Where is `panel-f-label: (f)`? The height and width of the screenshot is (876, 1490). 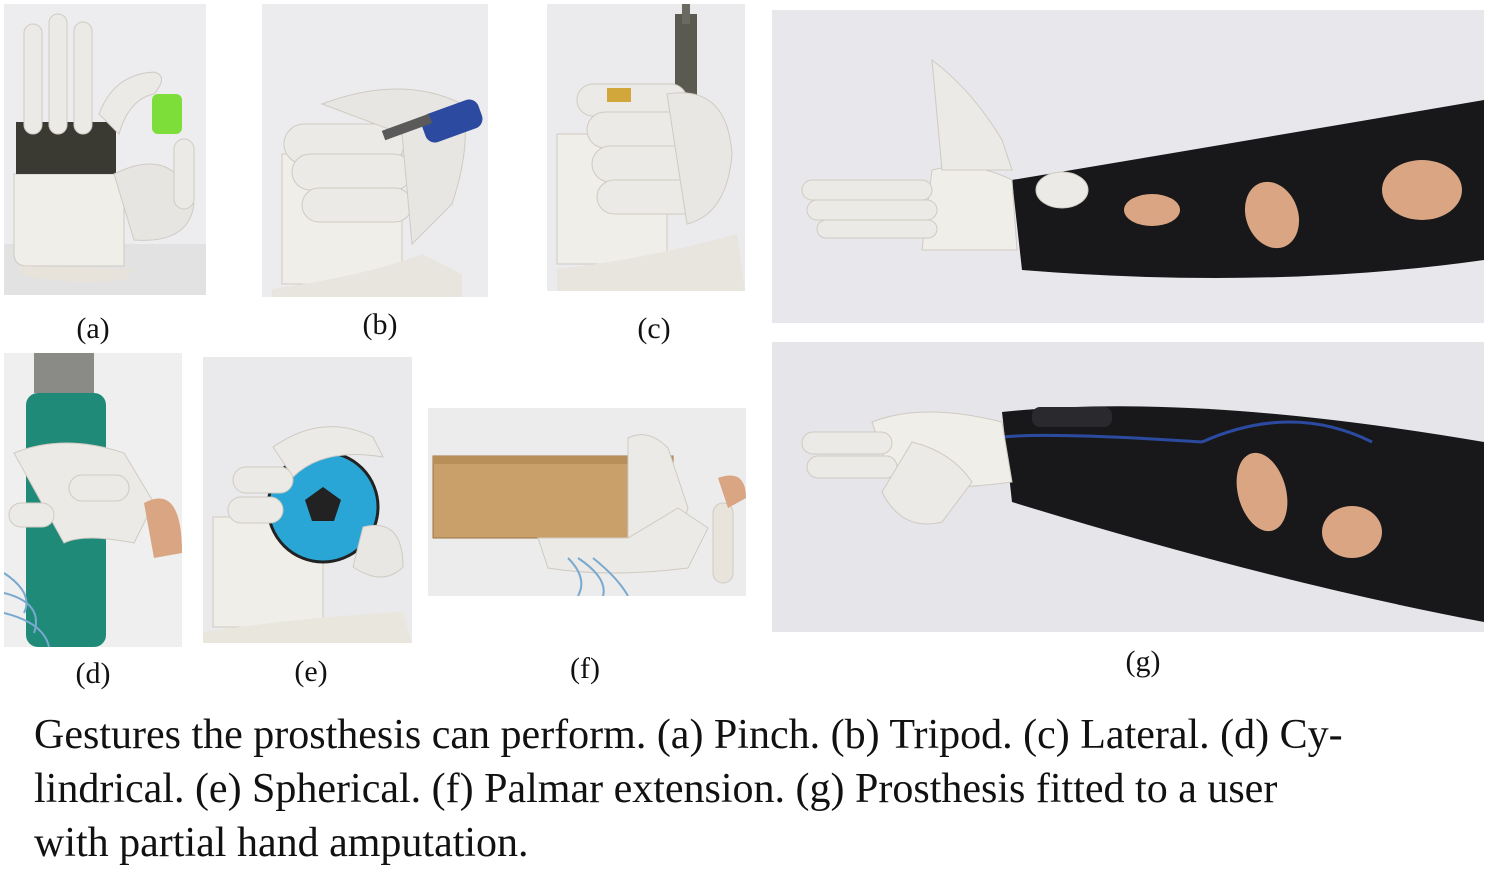
panel-f-label: (f) is located at coordinates (585, 668).